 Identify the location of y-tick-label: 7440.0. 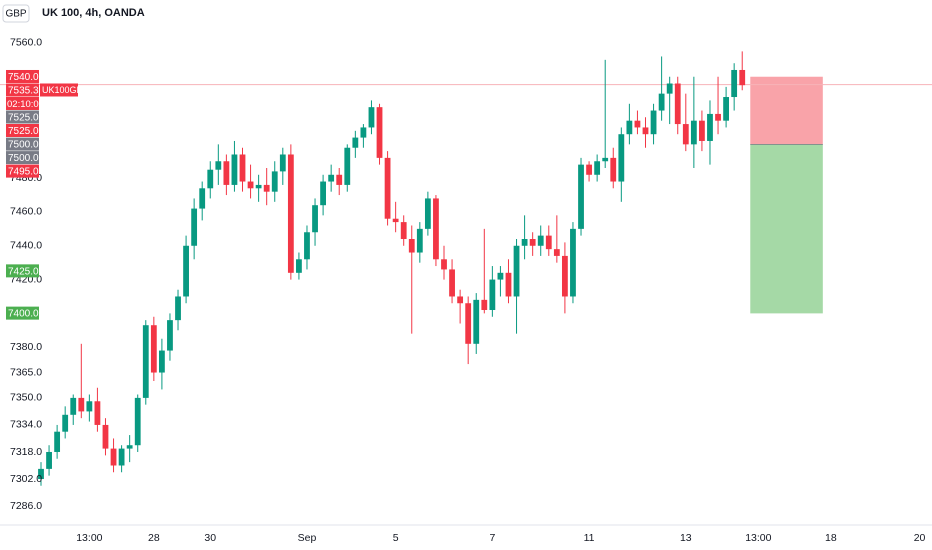
(26, 246).